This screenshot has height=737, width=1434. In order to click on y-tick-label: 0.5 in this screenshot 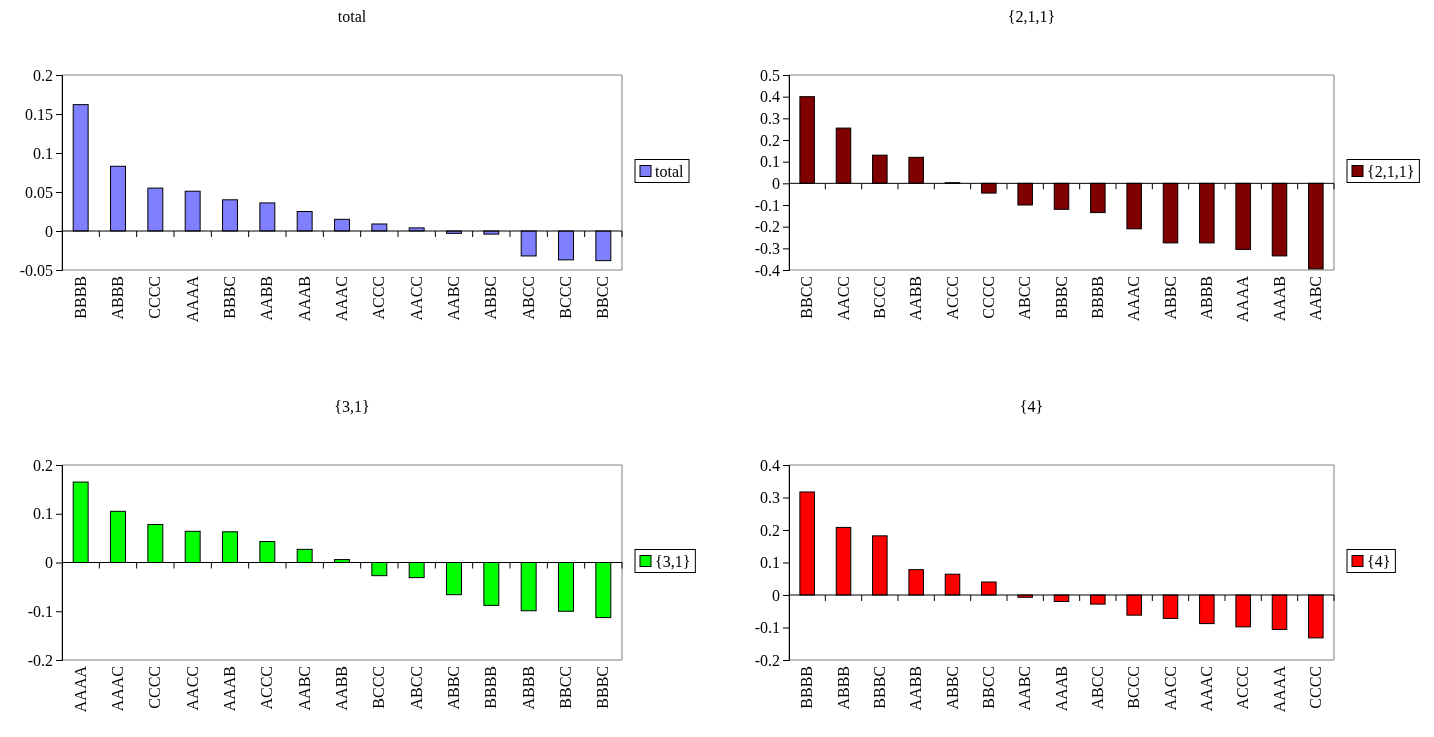, I will do `click(770, 75)`.